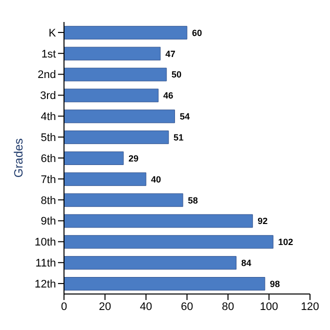 This screenshot has height=330, width=330. I want to click on y-tick-label: K, so click(52, 33).